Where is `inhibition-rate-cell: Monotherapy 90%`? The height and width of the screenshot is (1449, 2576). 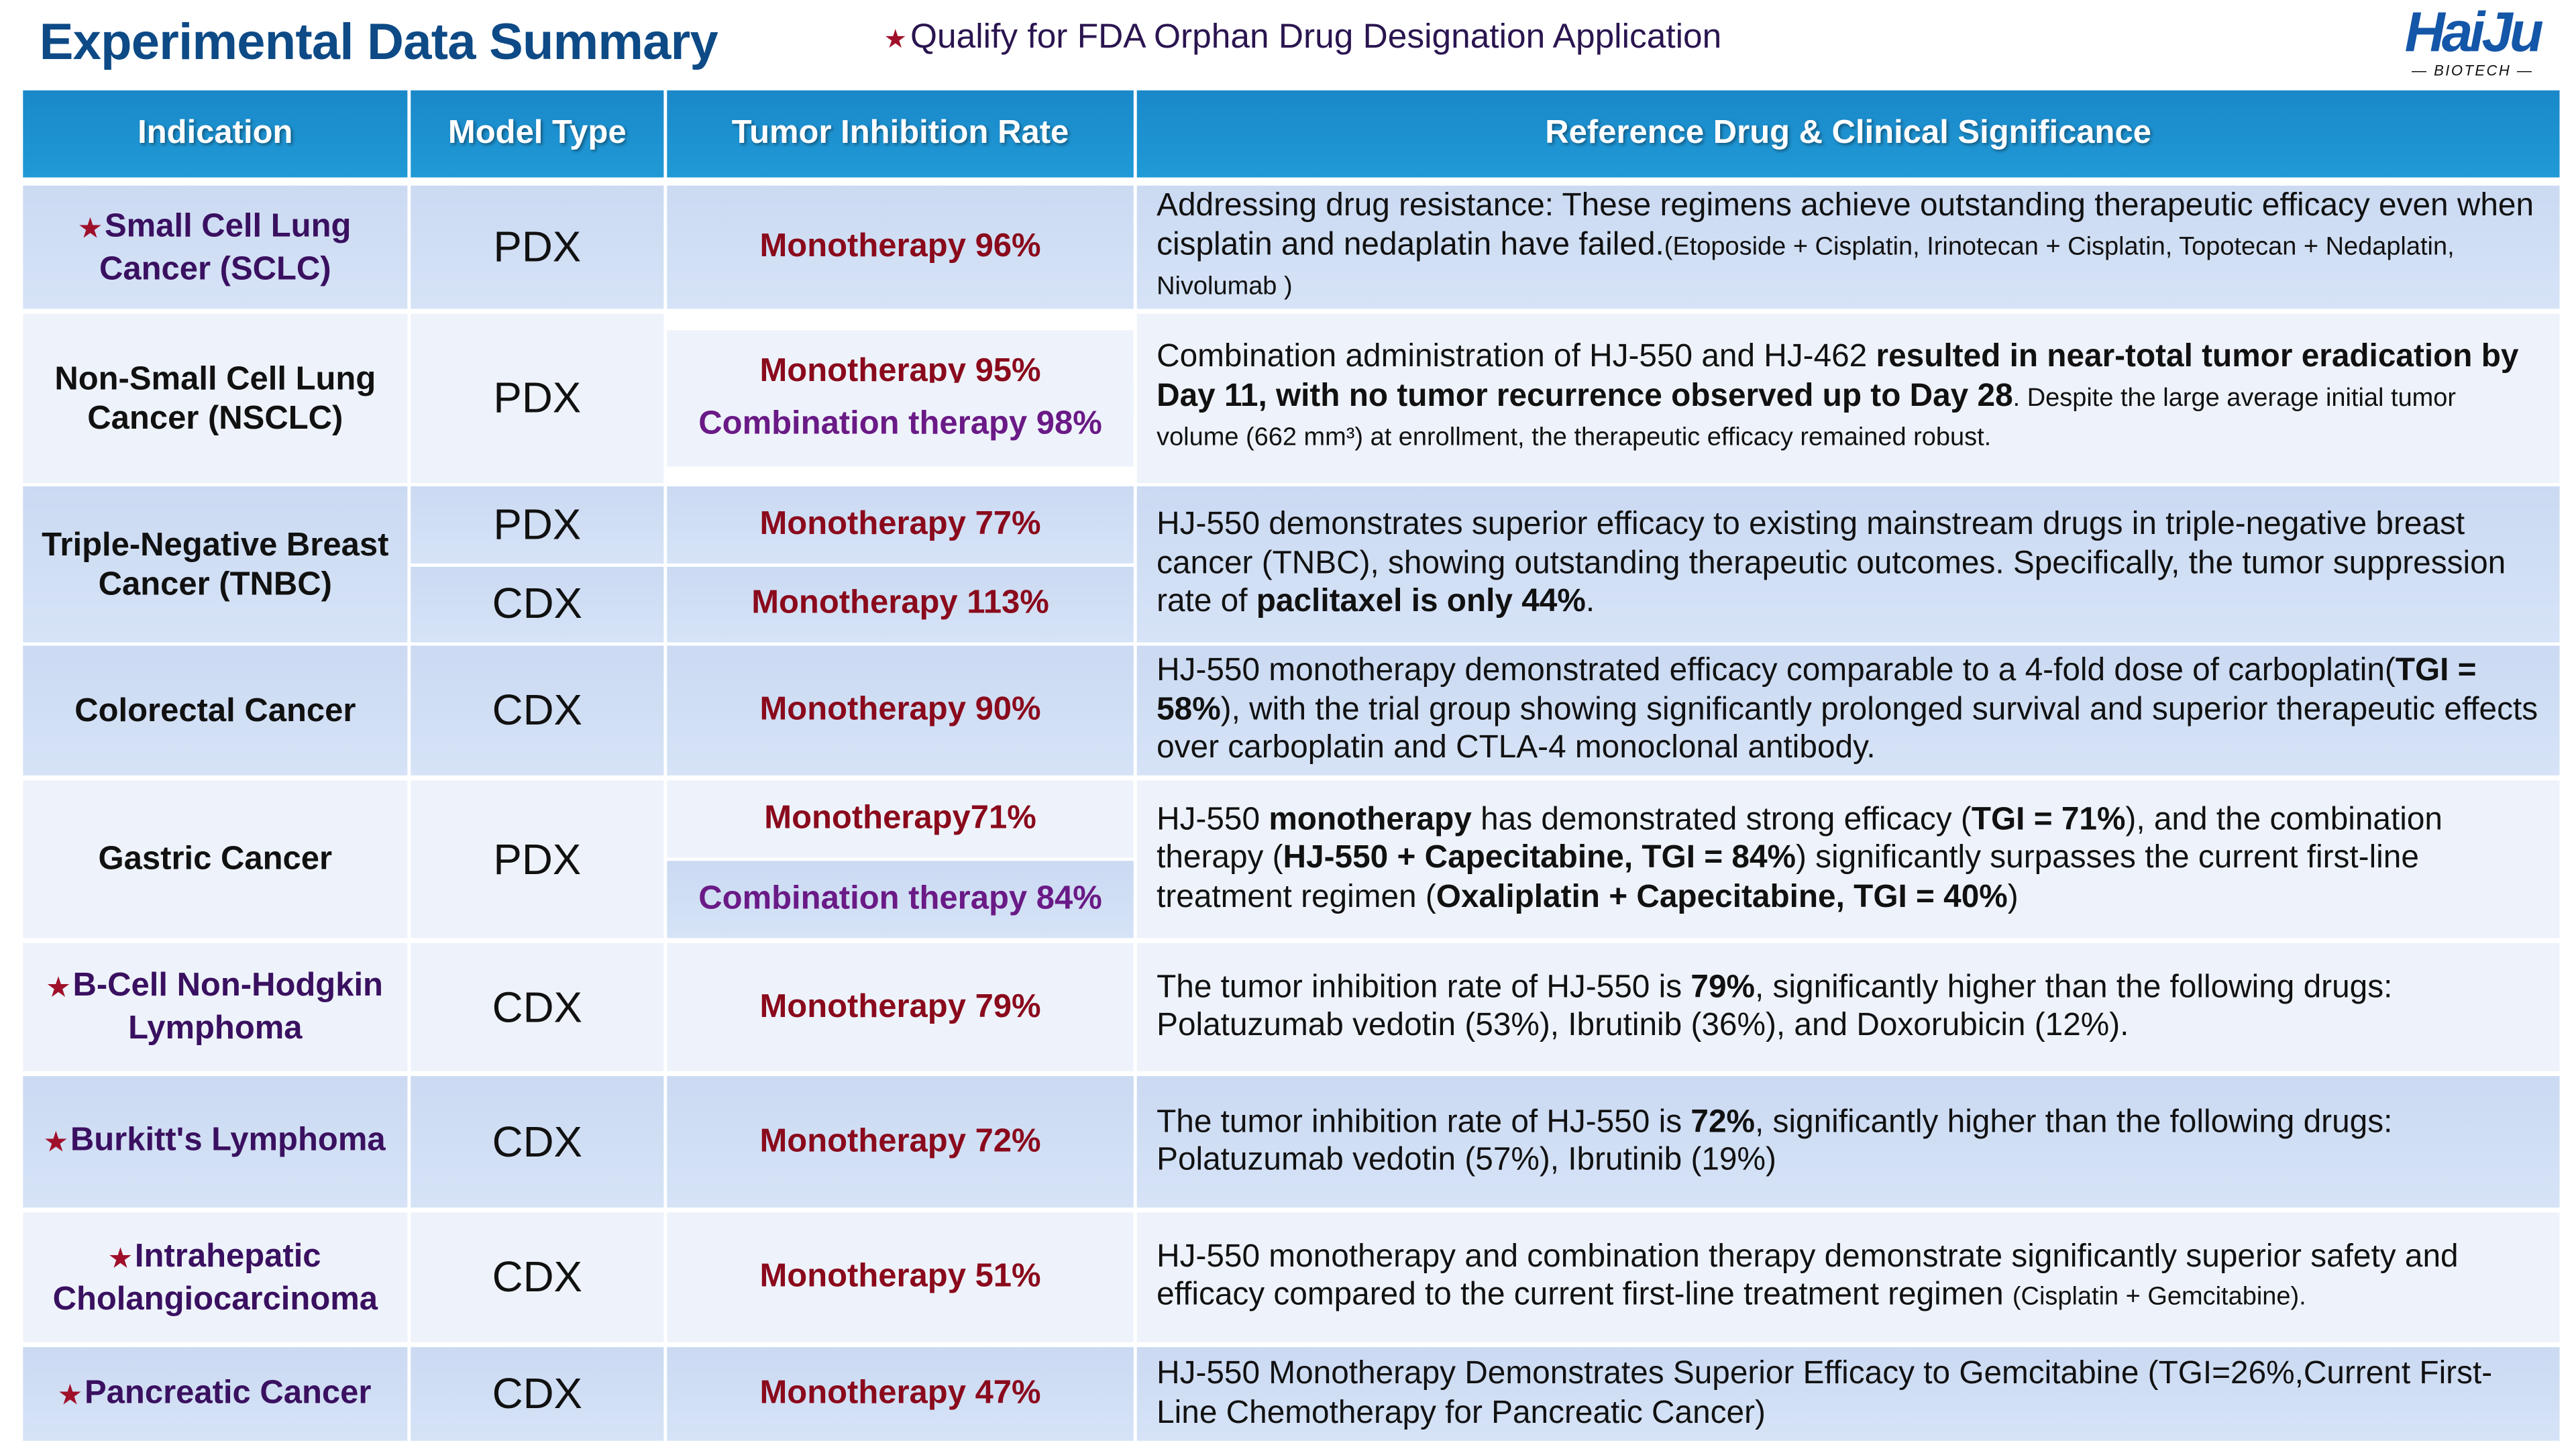 inhibition-rate-cell: Monotherapy 90% is located at coordinates (900, 710).